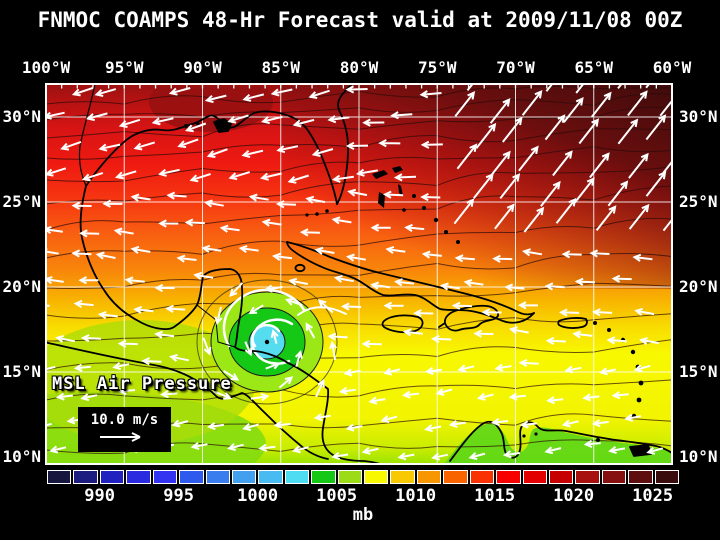 The height and width of the screenshot is (540, 720). Describe the element at coordinates (469, 318) in the screenshot. I see `hispaniola` at that location.